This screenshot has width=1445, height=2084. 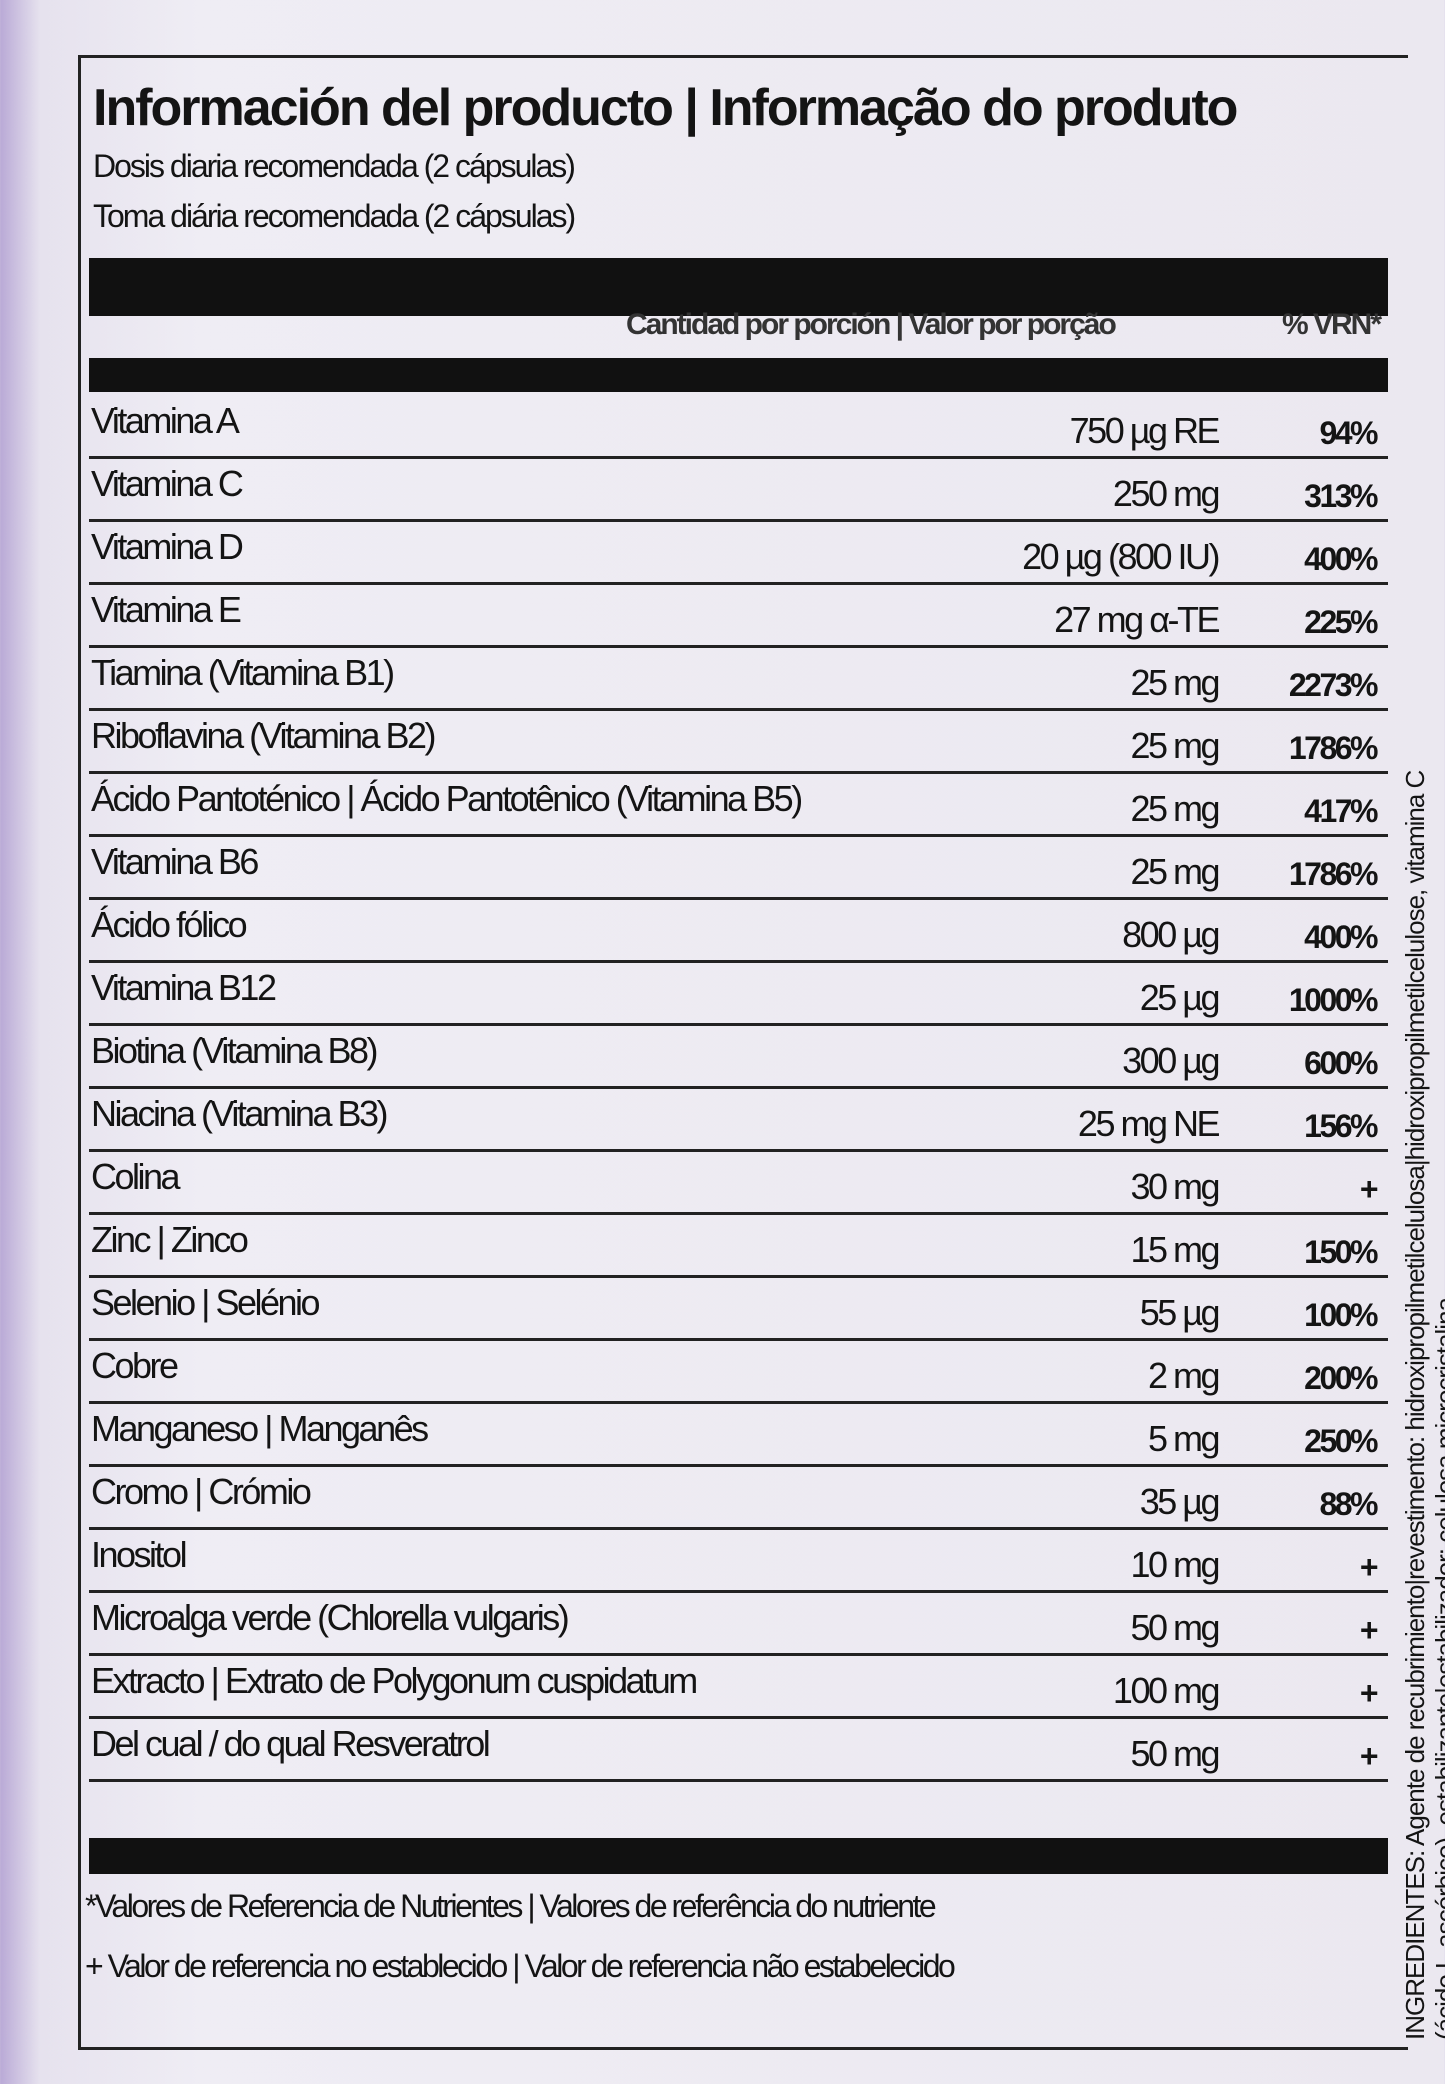 What do you see at coordinates (206, 1302) in the screenshot?
I see `nutrient: Selenio | Selénio` at bounding box center [206, 1302].